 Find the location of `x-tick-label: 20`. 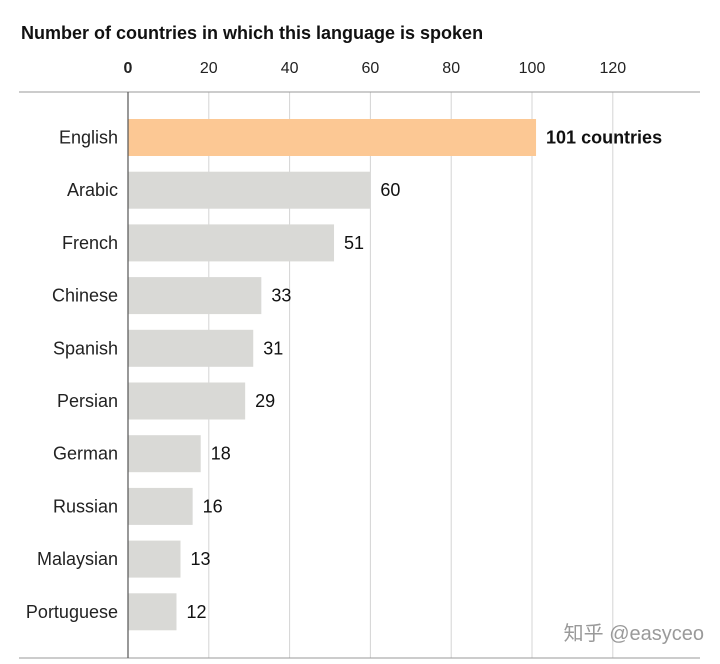

x-tick-label: 20 is located at coordinates (209, 68).